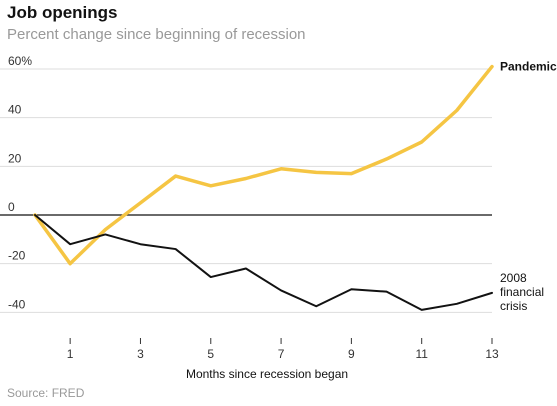 The height and width of the screenshot is (406, 557). What do you see at coordinates (528, 67) in the screenshot?
I see `series-label: Pandemic` at bounding box center [528, 67].